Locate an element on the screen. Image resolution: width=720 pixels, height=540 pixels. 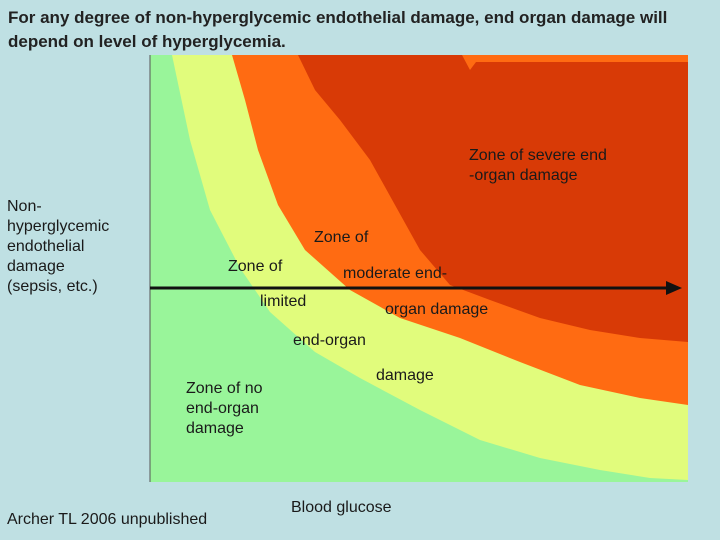
x-axis-label: Blood glucose is located at coordinates (341, 507).